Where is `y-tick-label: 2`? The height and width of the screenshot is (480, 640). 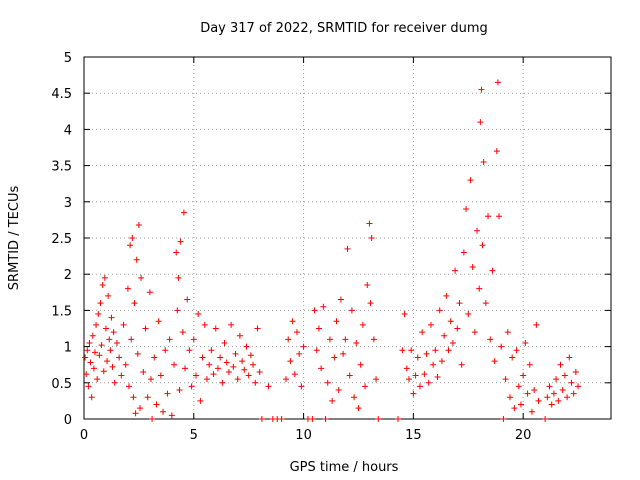
y-tick-label: 2 is located at coordinates (68, 275).